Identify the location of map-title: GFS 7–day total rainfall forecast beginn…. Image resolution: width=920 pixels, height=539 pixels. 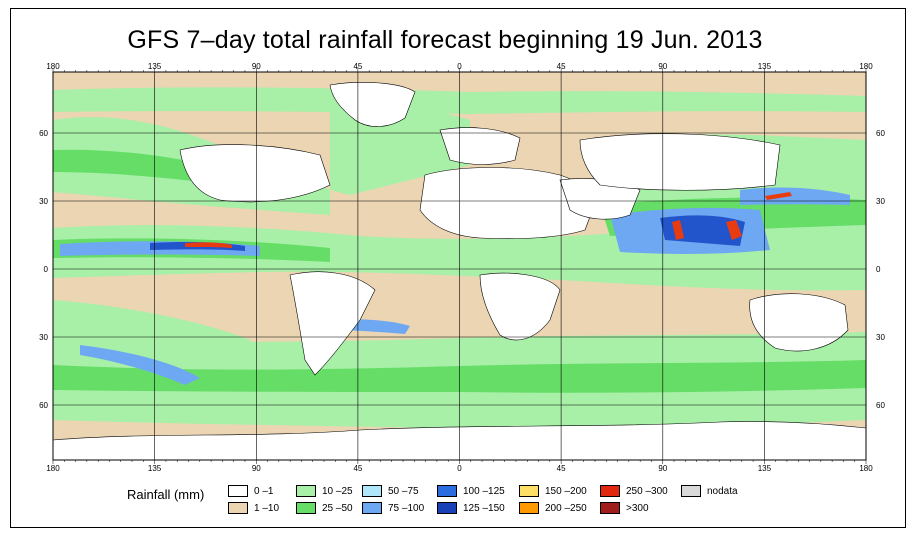
(445, 40).